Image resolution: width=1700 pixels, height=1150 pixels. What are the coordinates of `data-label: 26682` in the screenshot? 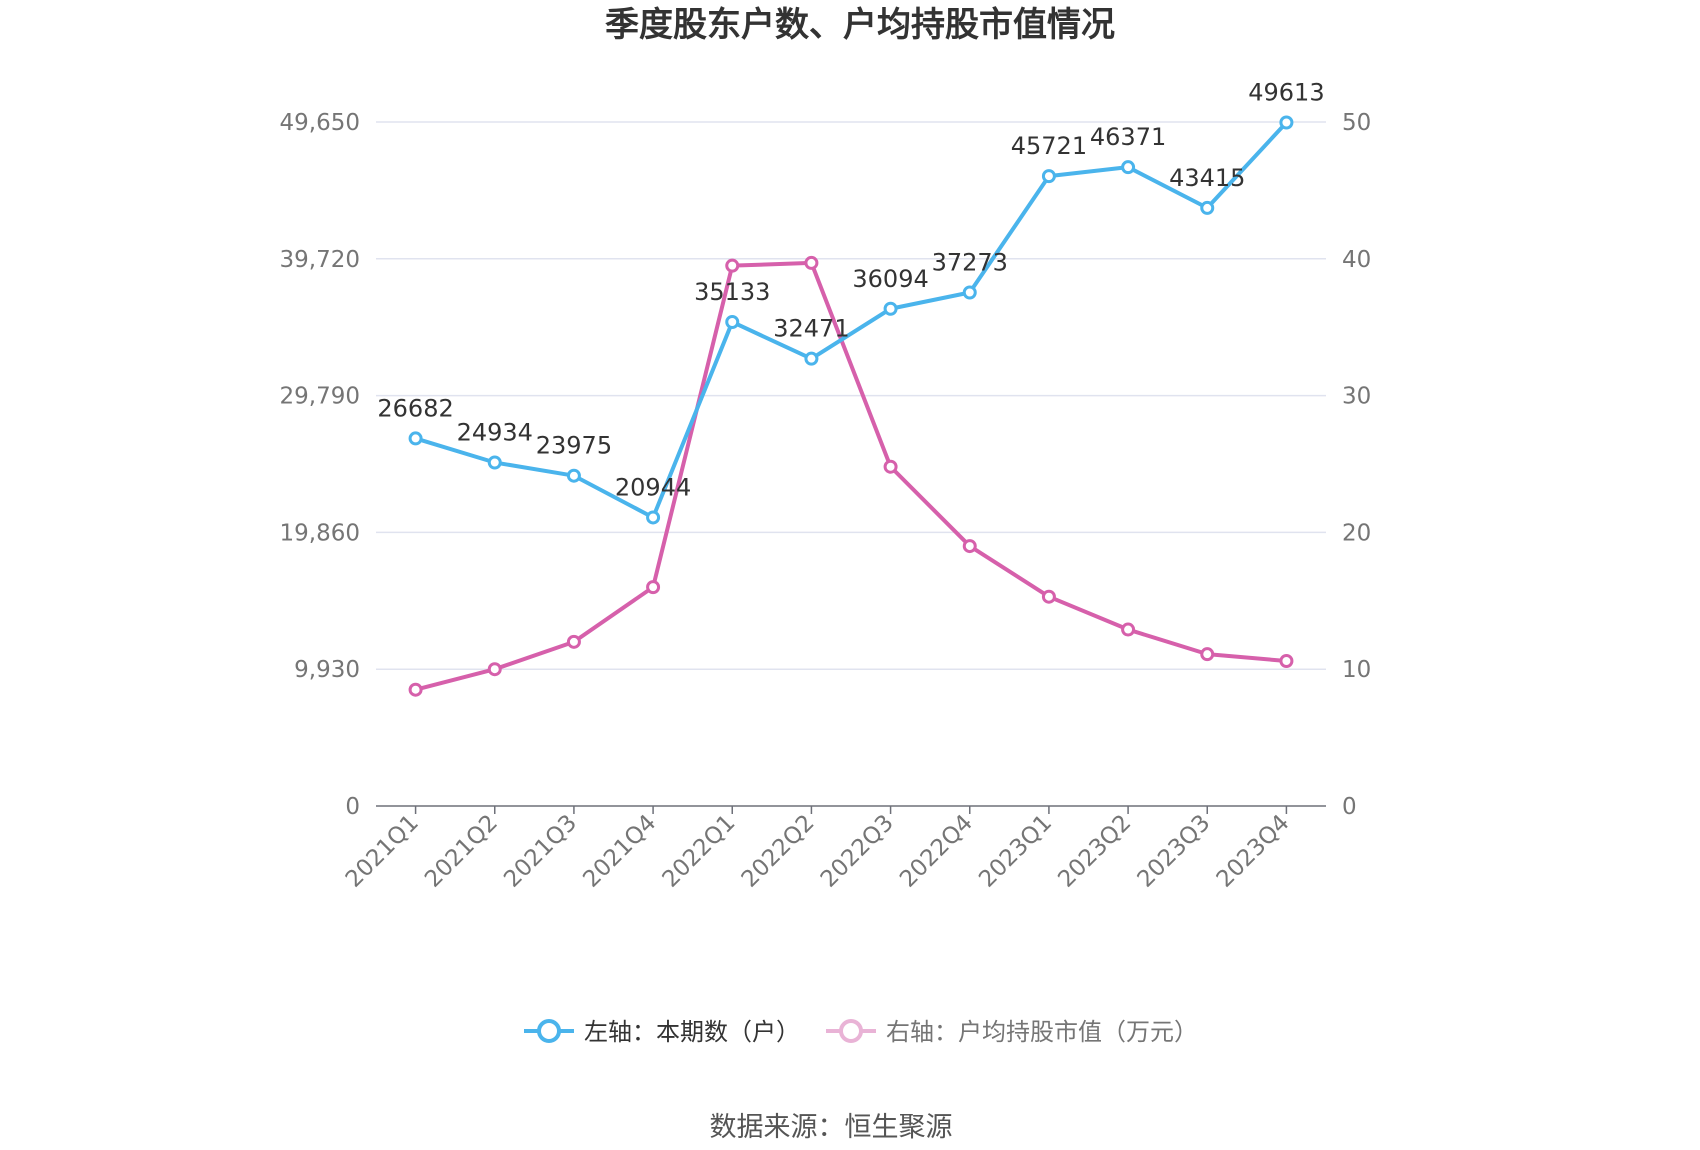 It's located at (415, 408).